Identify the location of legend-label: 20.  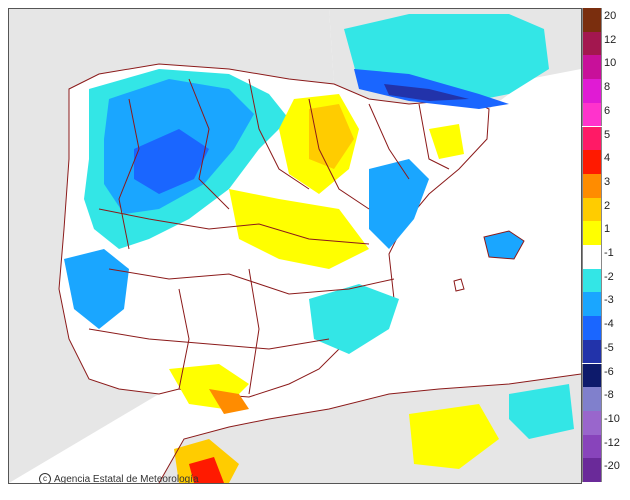
(610, 16).